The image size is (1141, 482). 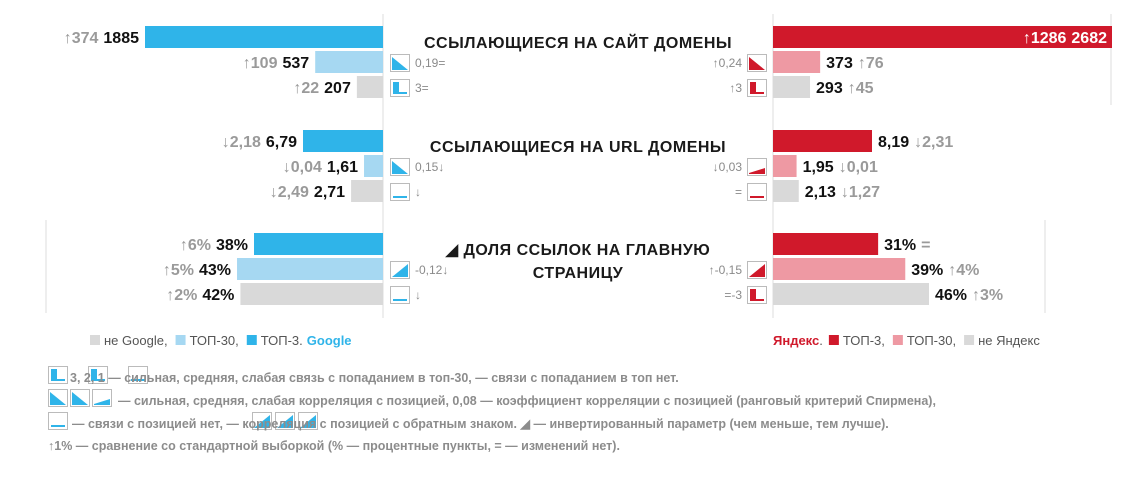 What do you see at coordinates (726, 270) in the screenshot?
I see `yandex-corr-label: ↑-0,15` at bounding box center [726, 270].